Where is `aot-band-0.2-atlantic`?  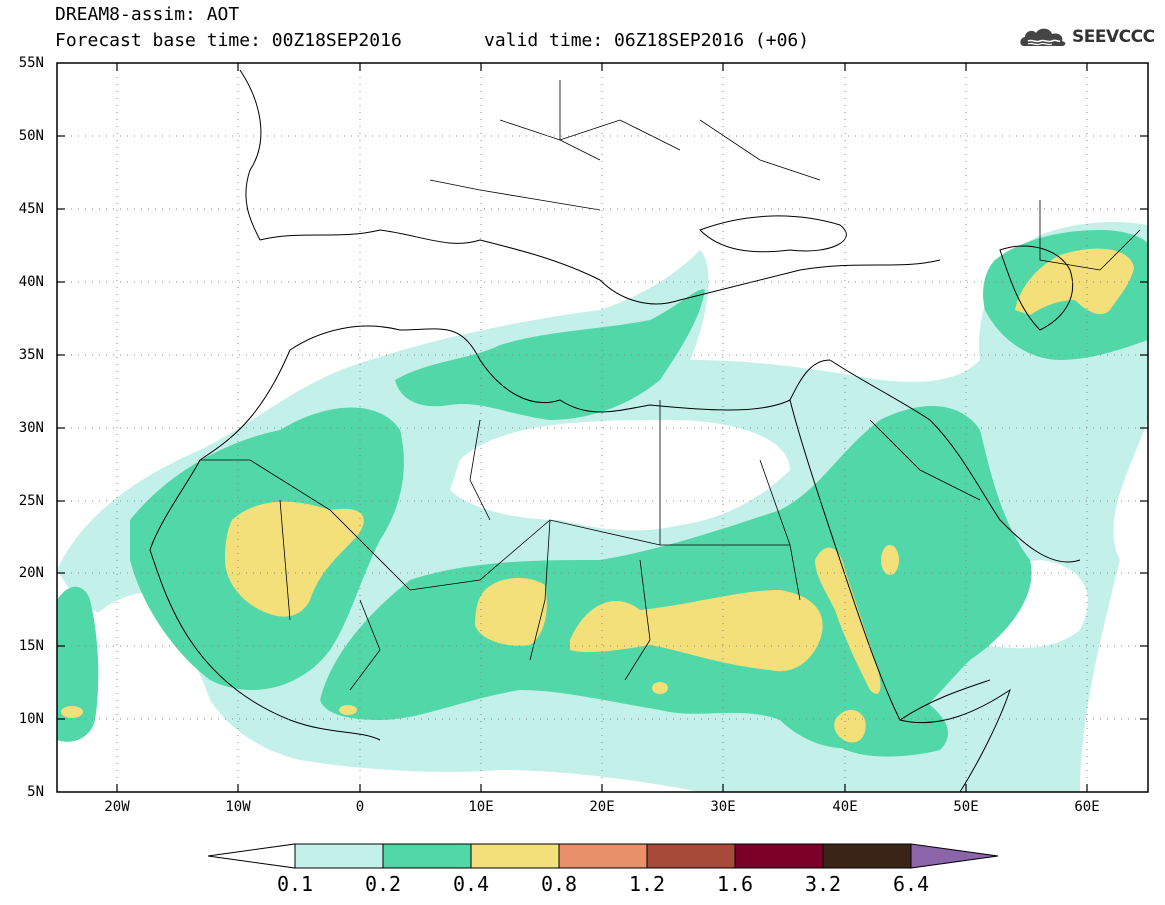
aot-band-0.2-atlantic is located at coordinates (78, 664).